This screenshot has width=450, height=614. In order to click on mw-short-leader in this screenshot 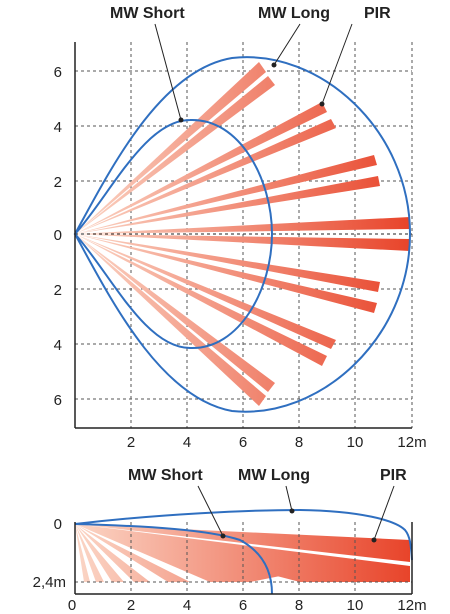, I will do `click(168, 72)`.